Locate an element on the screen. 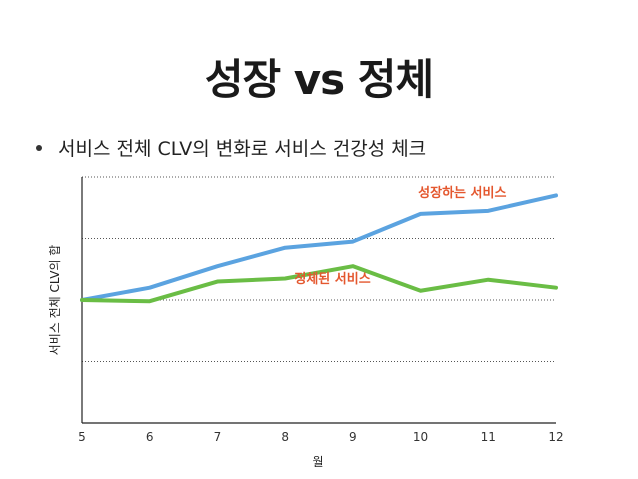  x-tick-label: 5 is located at coordinates (82, 437).